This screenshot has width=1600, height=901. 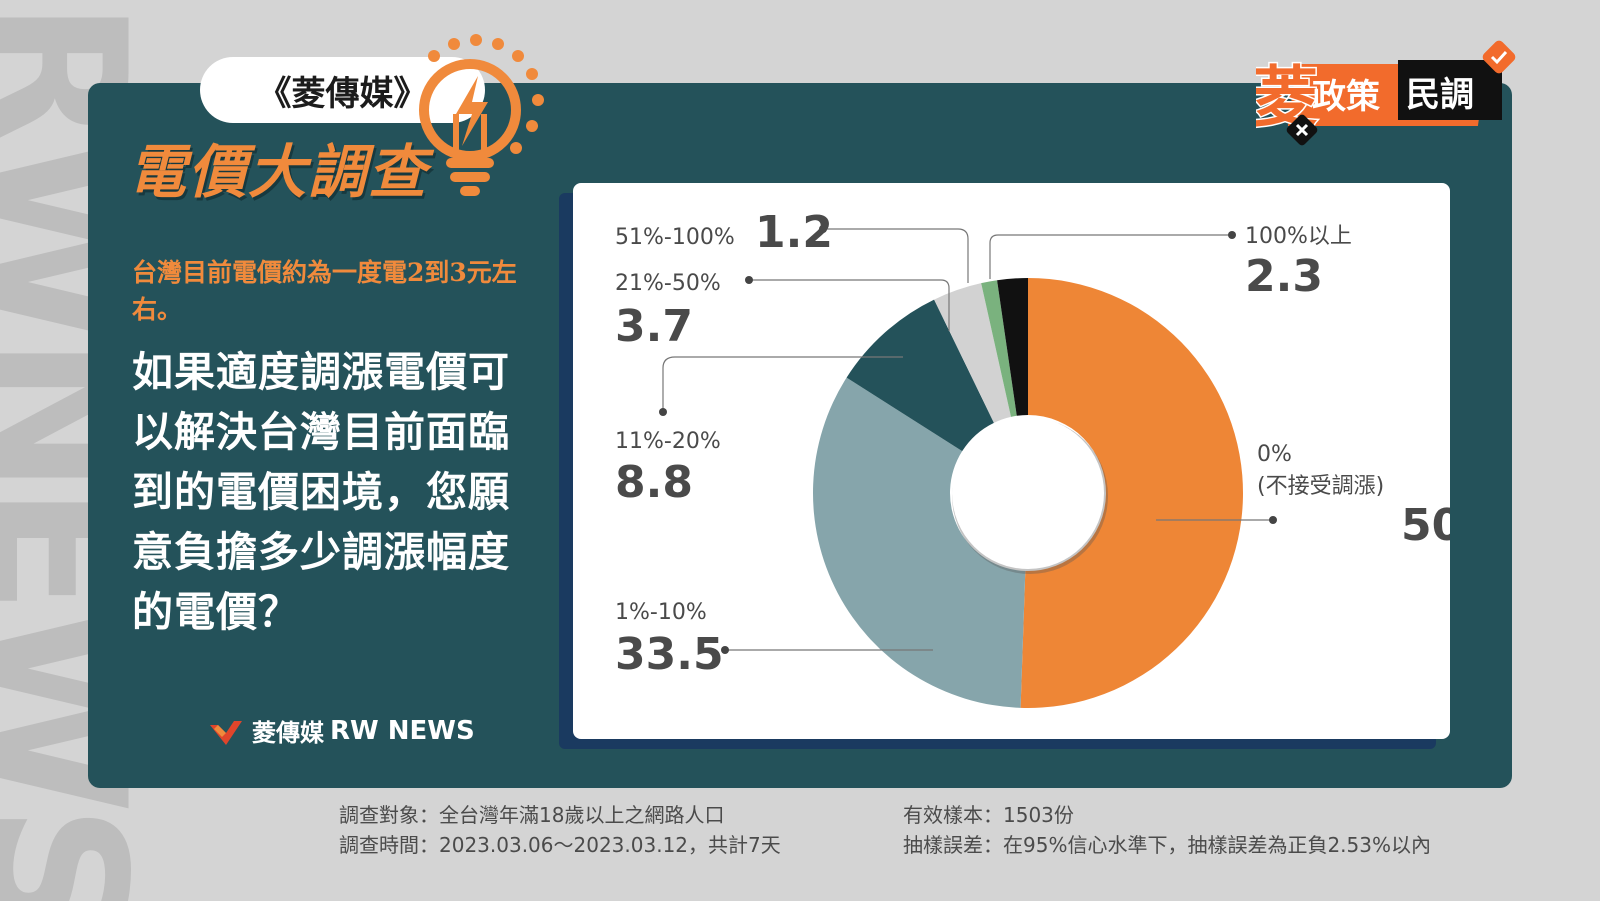 I want to click on value-label-2: 8.8, so click(x=654, y=482).